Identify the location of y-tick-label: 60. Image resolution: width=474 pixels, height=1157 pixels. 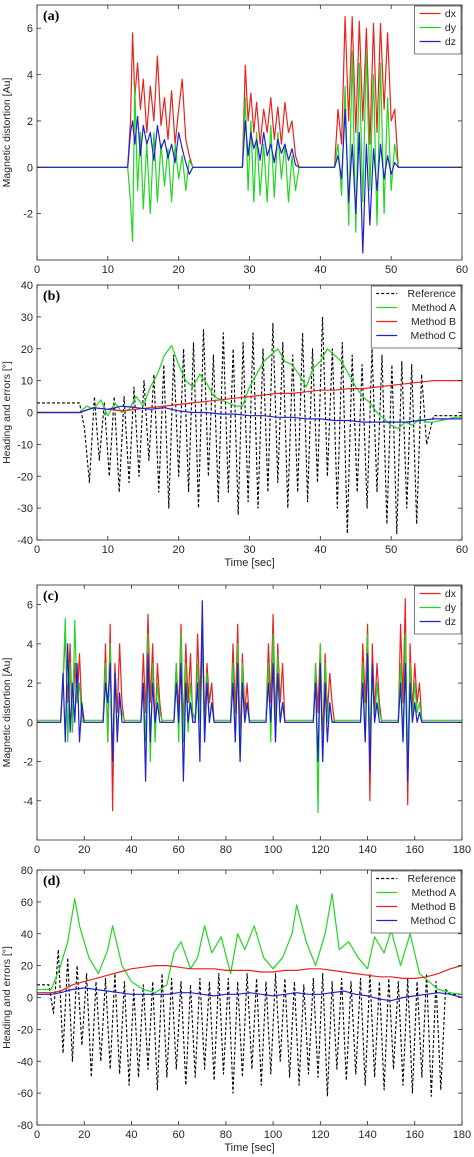
(27, 903).